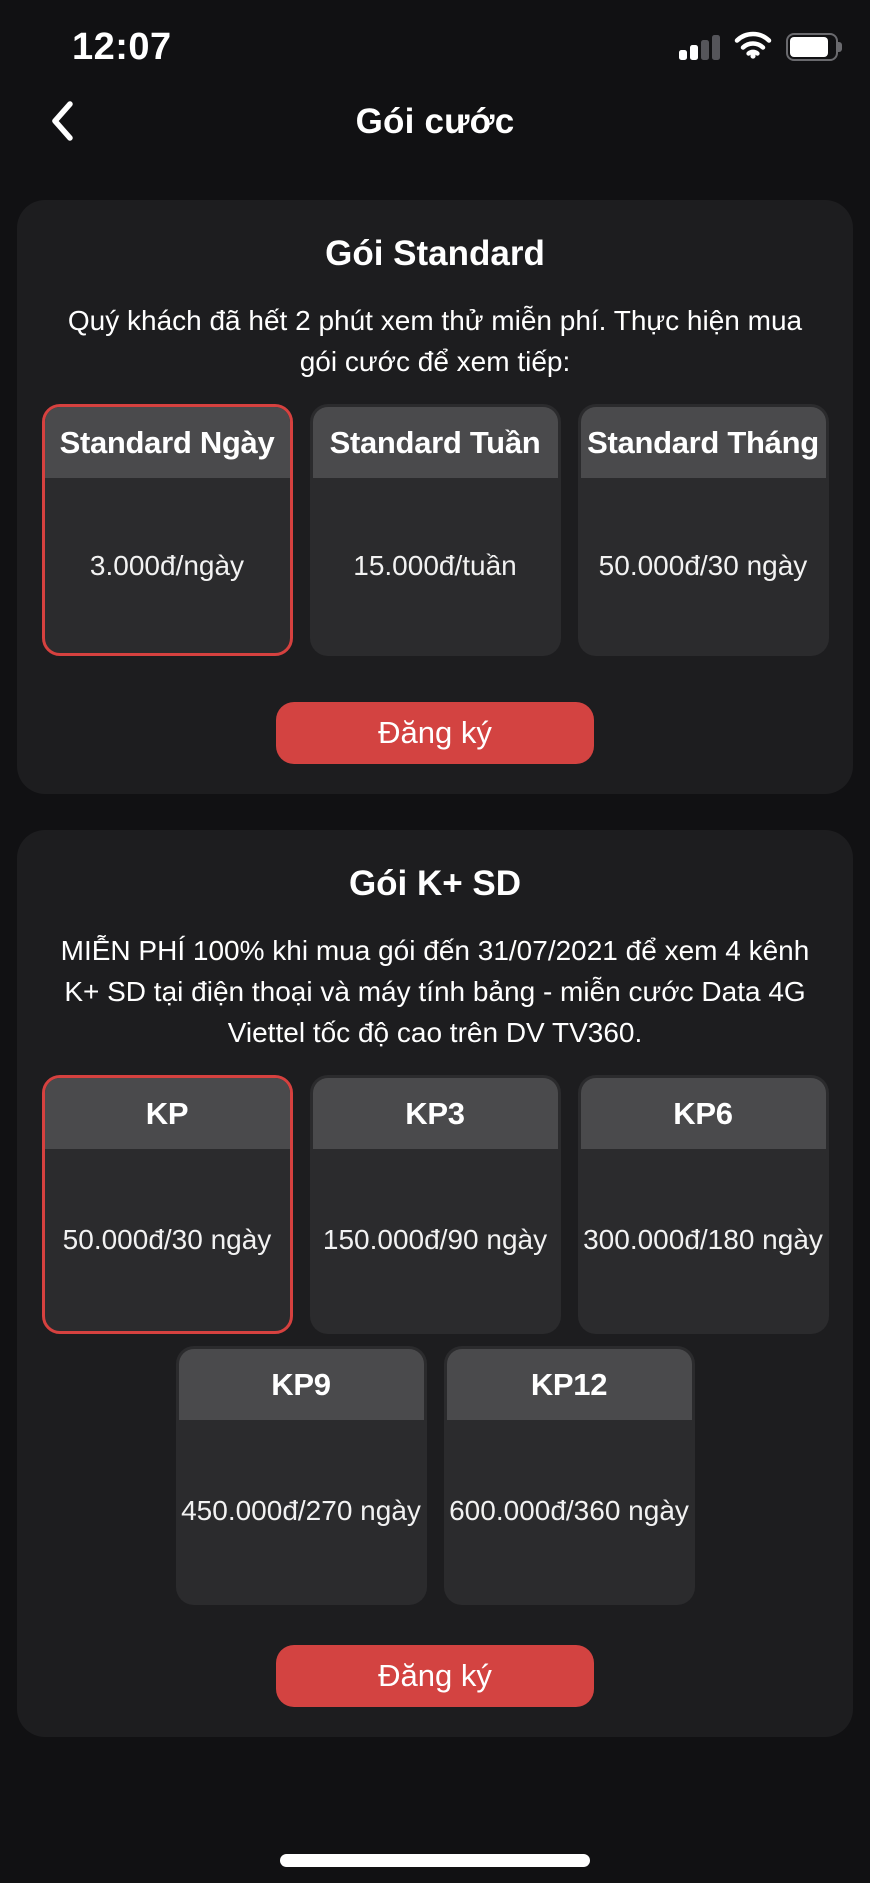 This screenshot has height=1883, width=870. What do you see at coordinates (301, 1510) in the screenshot?
I see `plan-price: 450.000đ/270 ngày` at bounding box center [301, 1510].